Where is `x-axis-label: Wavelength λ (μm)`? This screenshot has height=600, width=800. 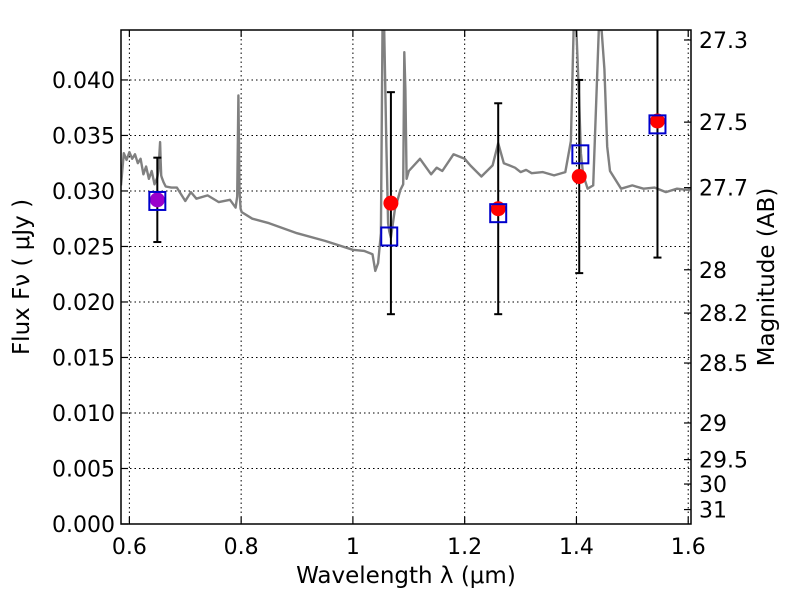 x-axis-label: Wavelength λ (μm) is located at coordinates (406, 576).